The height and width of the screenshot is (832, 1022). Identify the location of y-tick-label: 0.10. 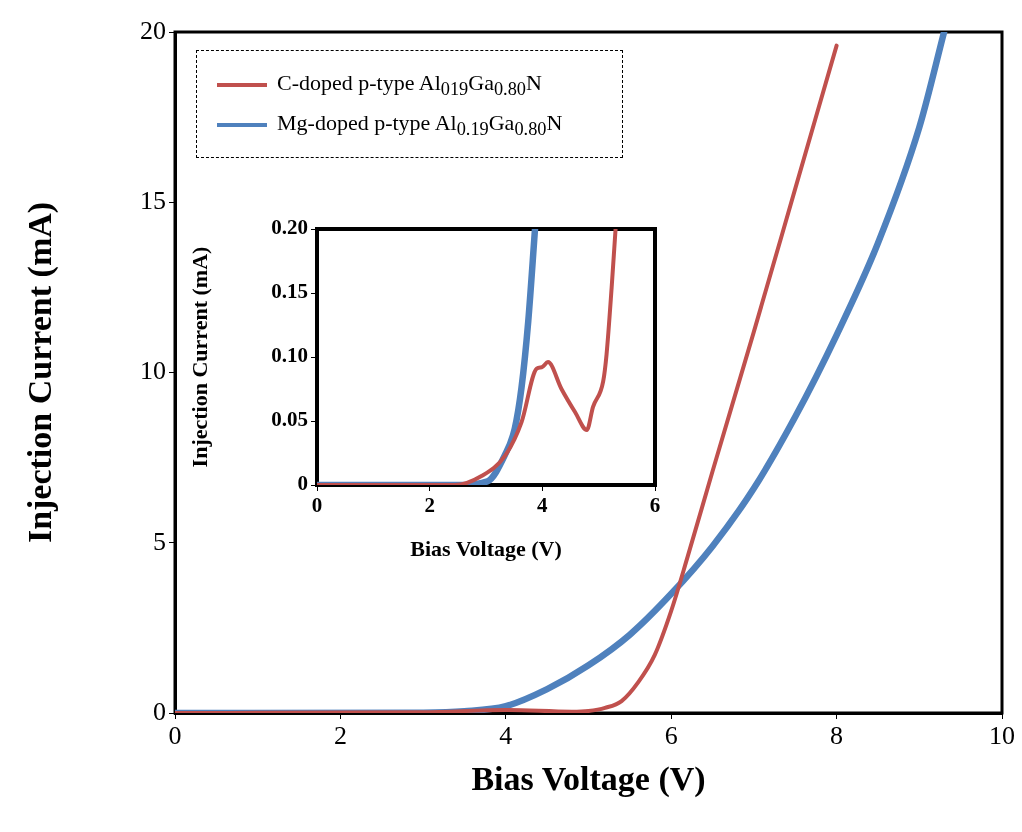
(289, 355).